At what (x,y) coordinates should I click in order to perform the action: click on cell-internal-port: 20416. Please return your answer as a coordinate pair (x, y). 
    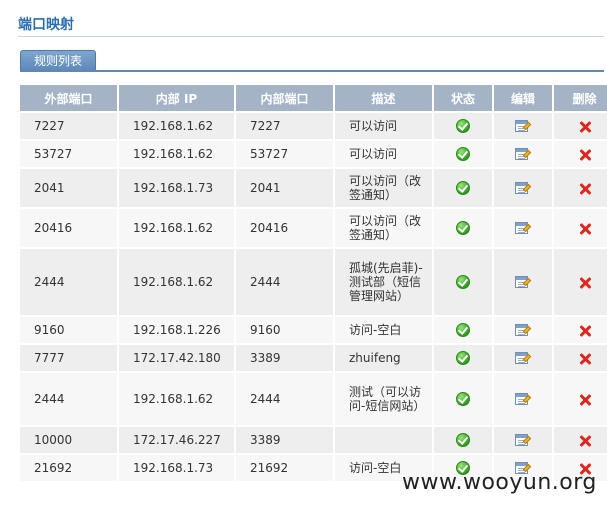
    Looking at the image, I should click on (284, 228).